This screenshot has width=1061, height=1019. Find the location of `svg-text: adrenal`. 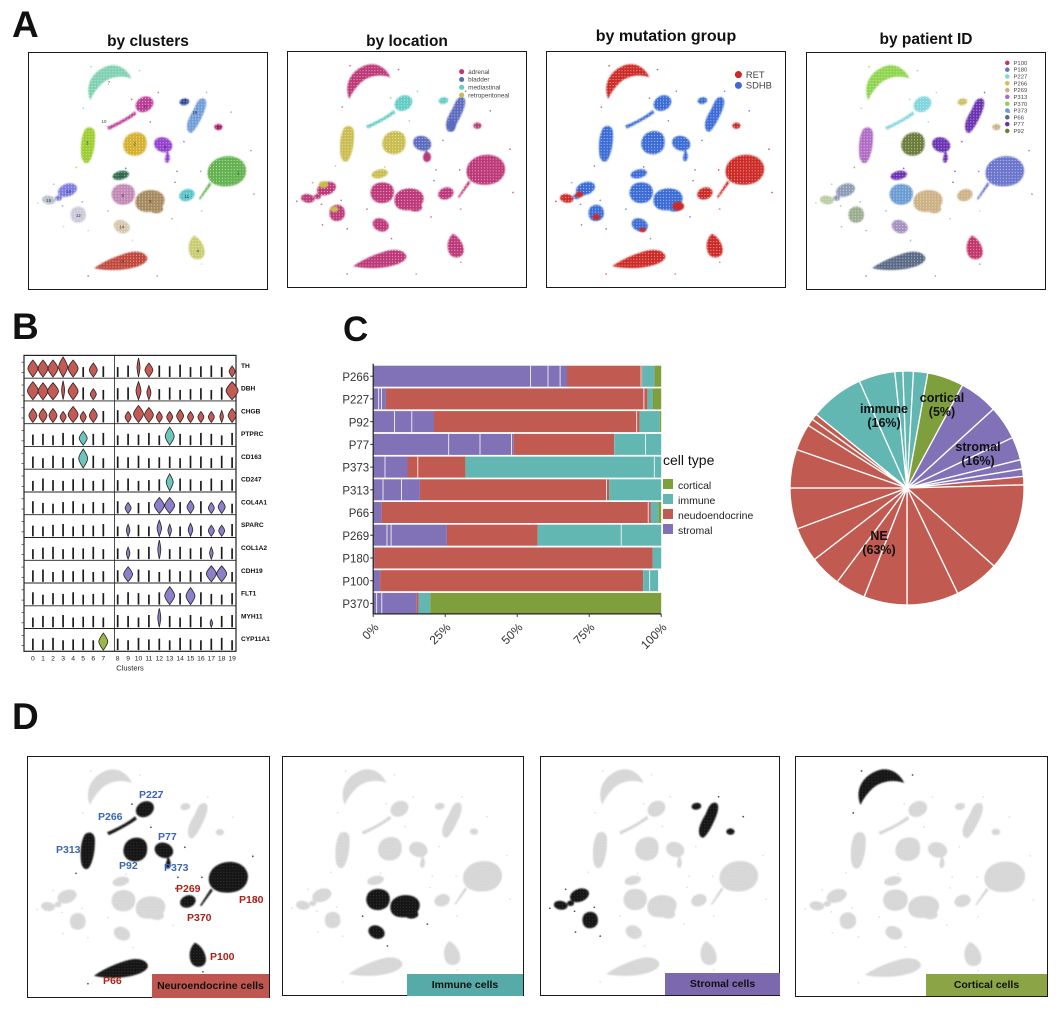

svg-text: adrenal is located at coordinates (478, 72).